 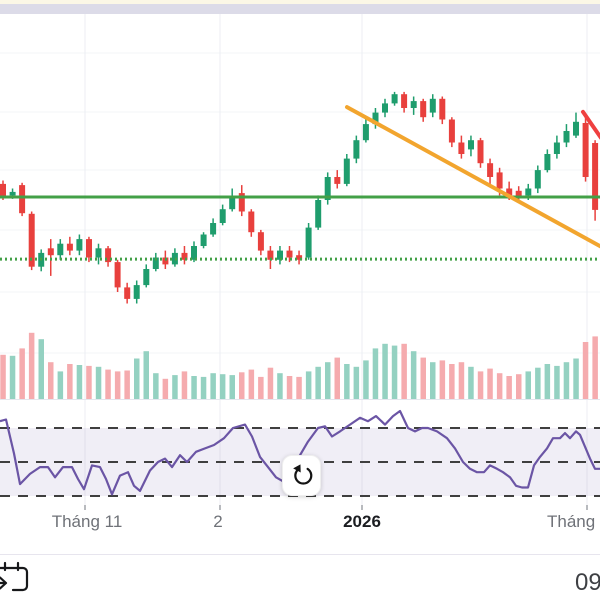 I want to click on calendar-arrow-icon, so click(x=14, y=576).